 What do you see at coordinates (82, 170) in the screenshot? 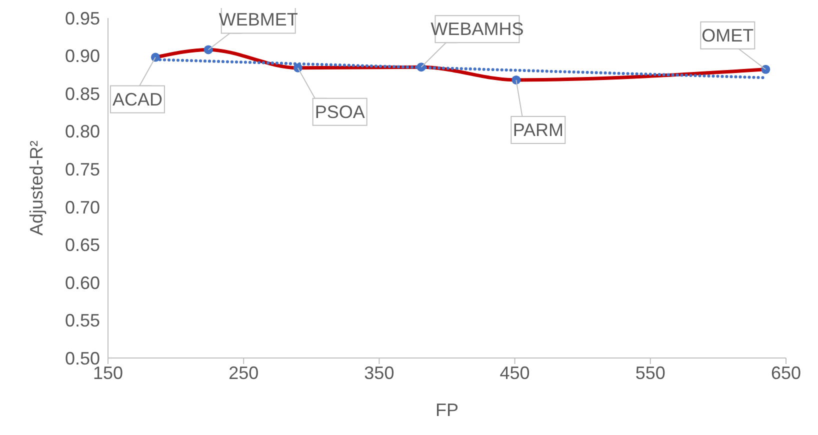
I see `y-tick-label: 0.75` at bounding box center [82, 170].